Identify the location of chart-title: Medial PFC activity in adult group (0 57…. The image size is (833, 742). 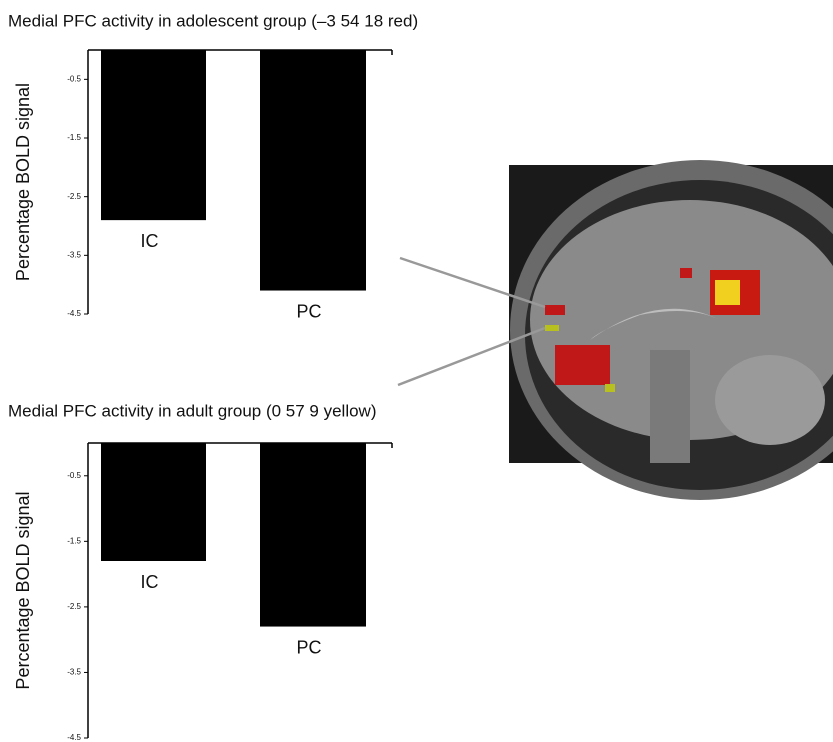
(192, 410).